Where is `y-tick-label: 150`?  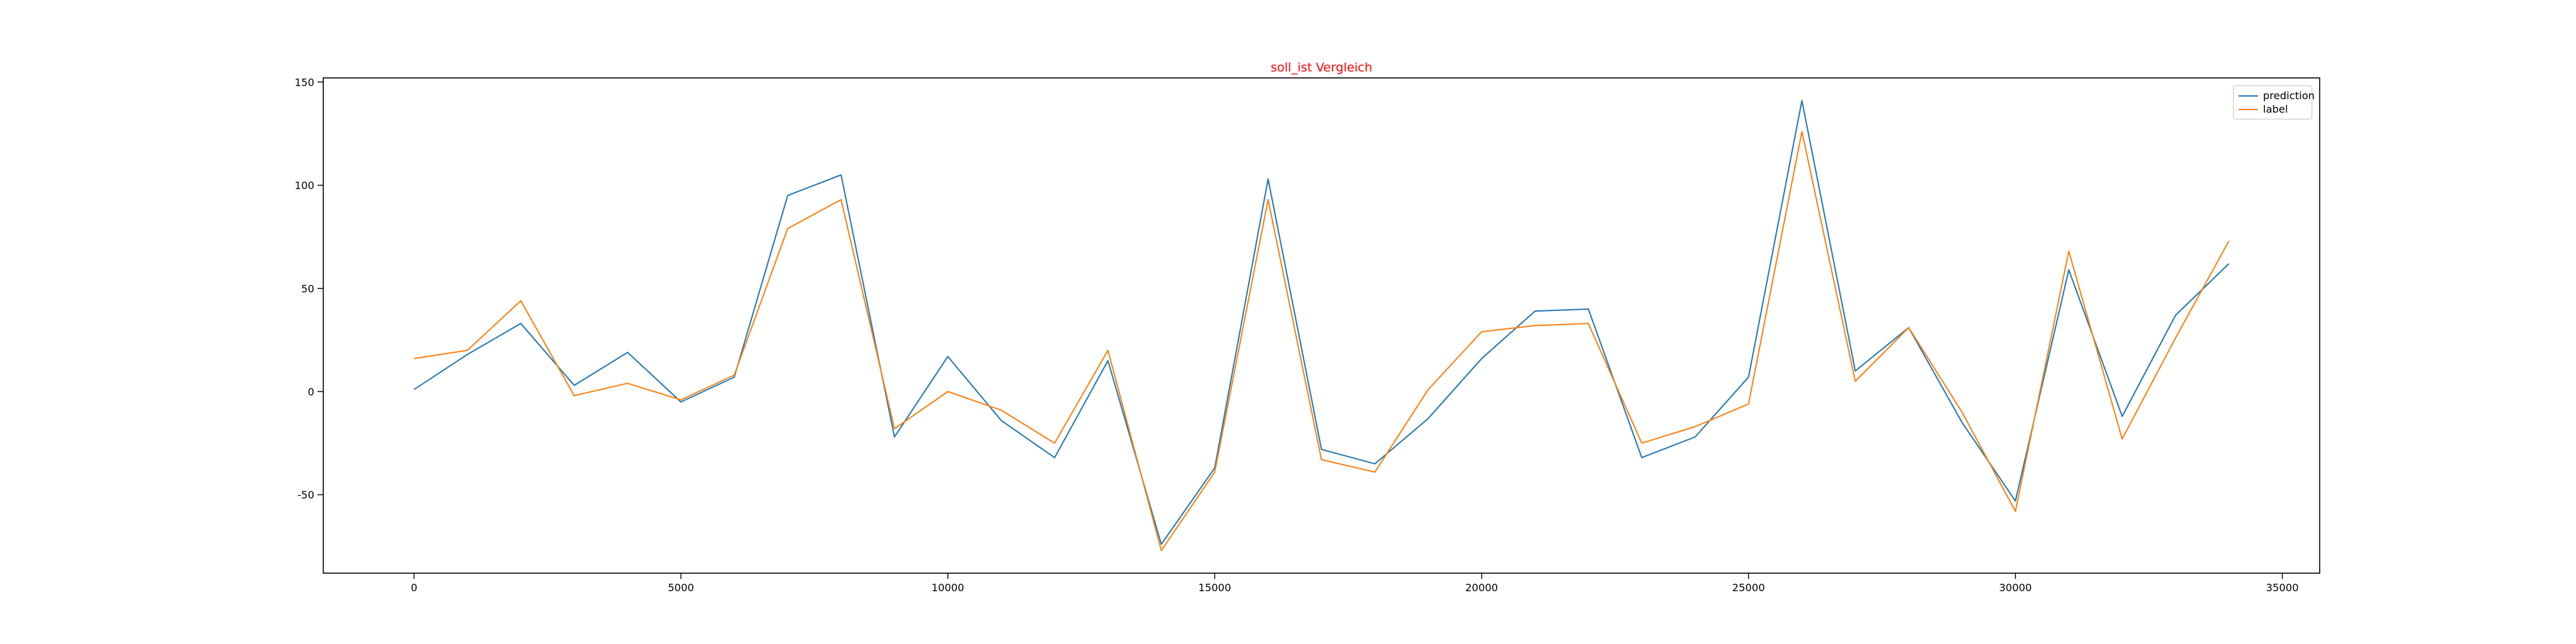 y-tick-label: 150 is located at coordinates (304, 82).